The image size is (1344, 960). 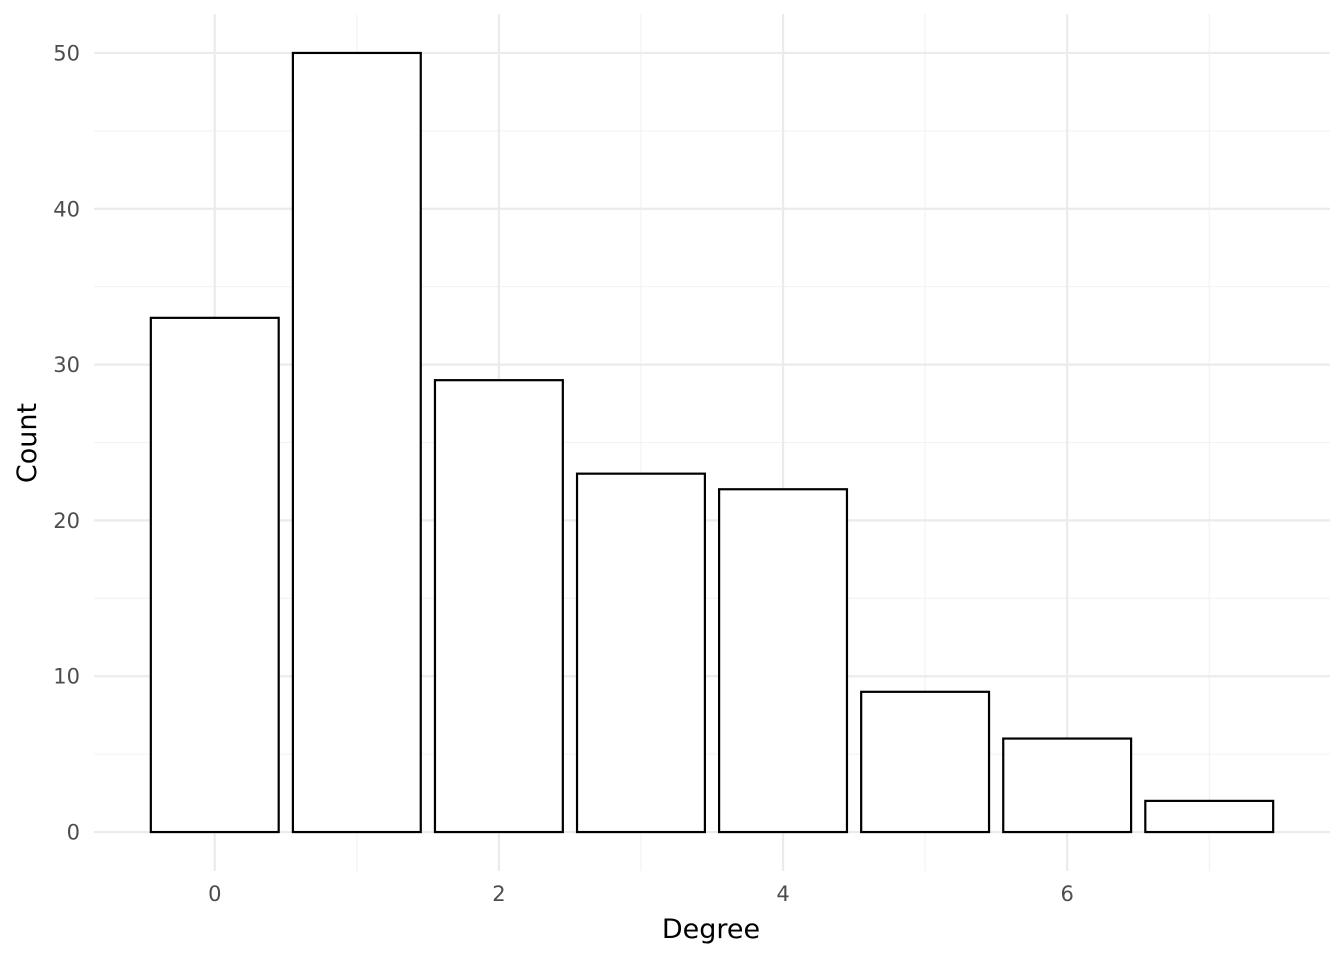 I want to click on y-axis-title: Count, so click(x=27, y=443).